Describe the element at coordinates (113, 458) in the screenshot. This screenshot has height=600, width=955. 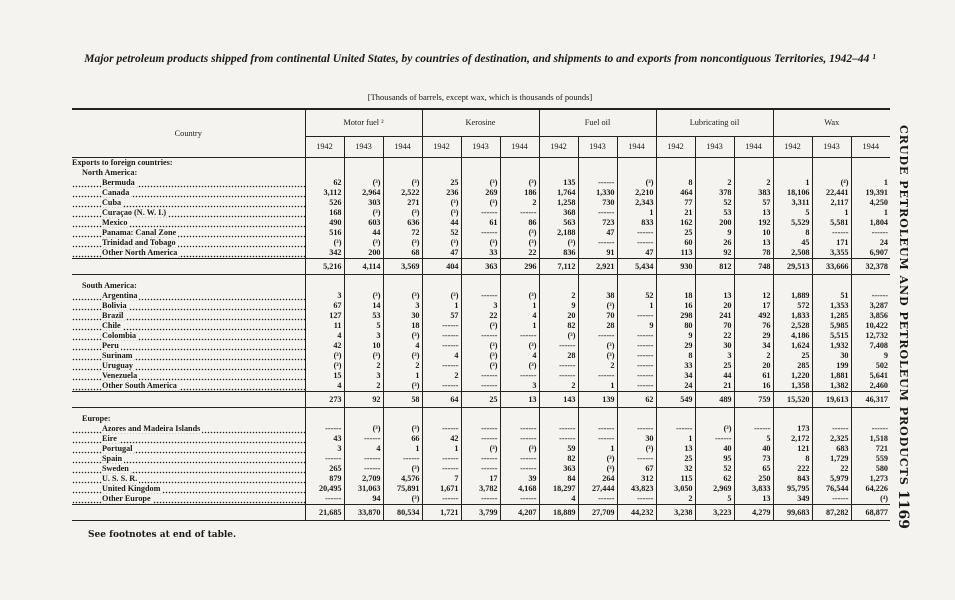
I see `row-label: Spain` at that location.